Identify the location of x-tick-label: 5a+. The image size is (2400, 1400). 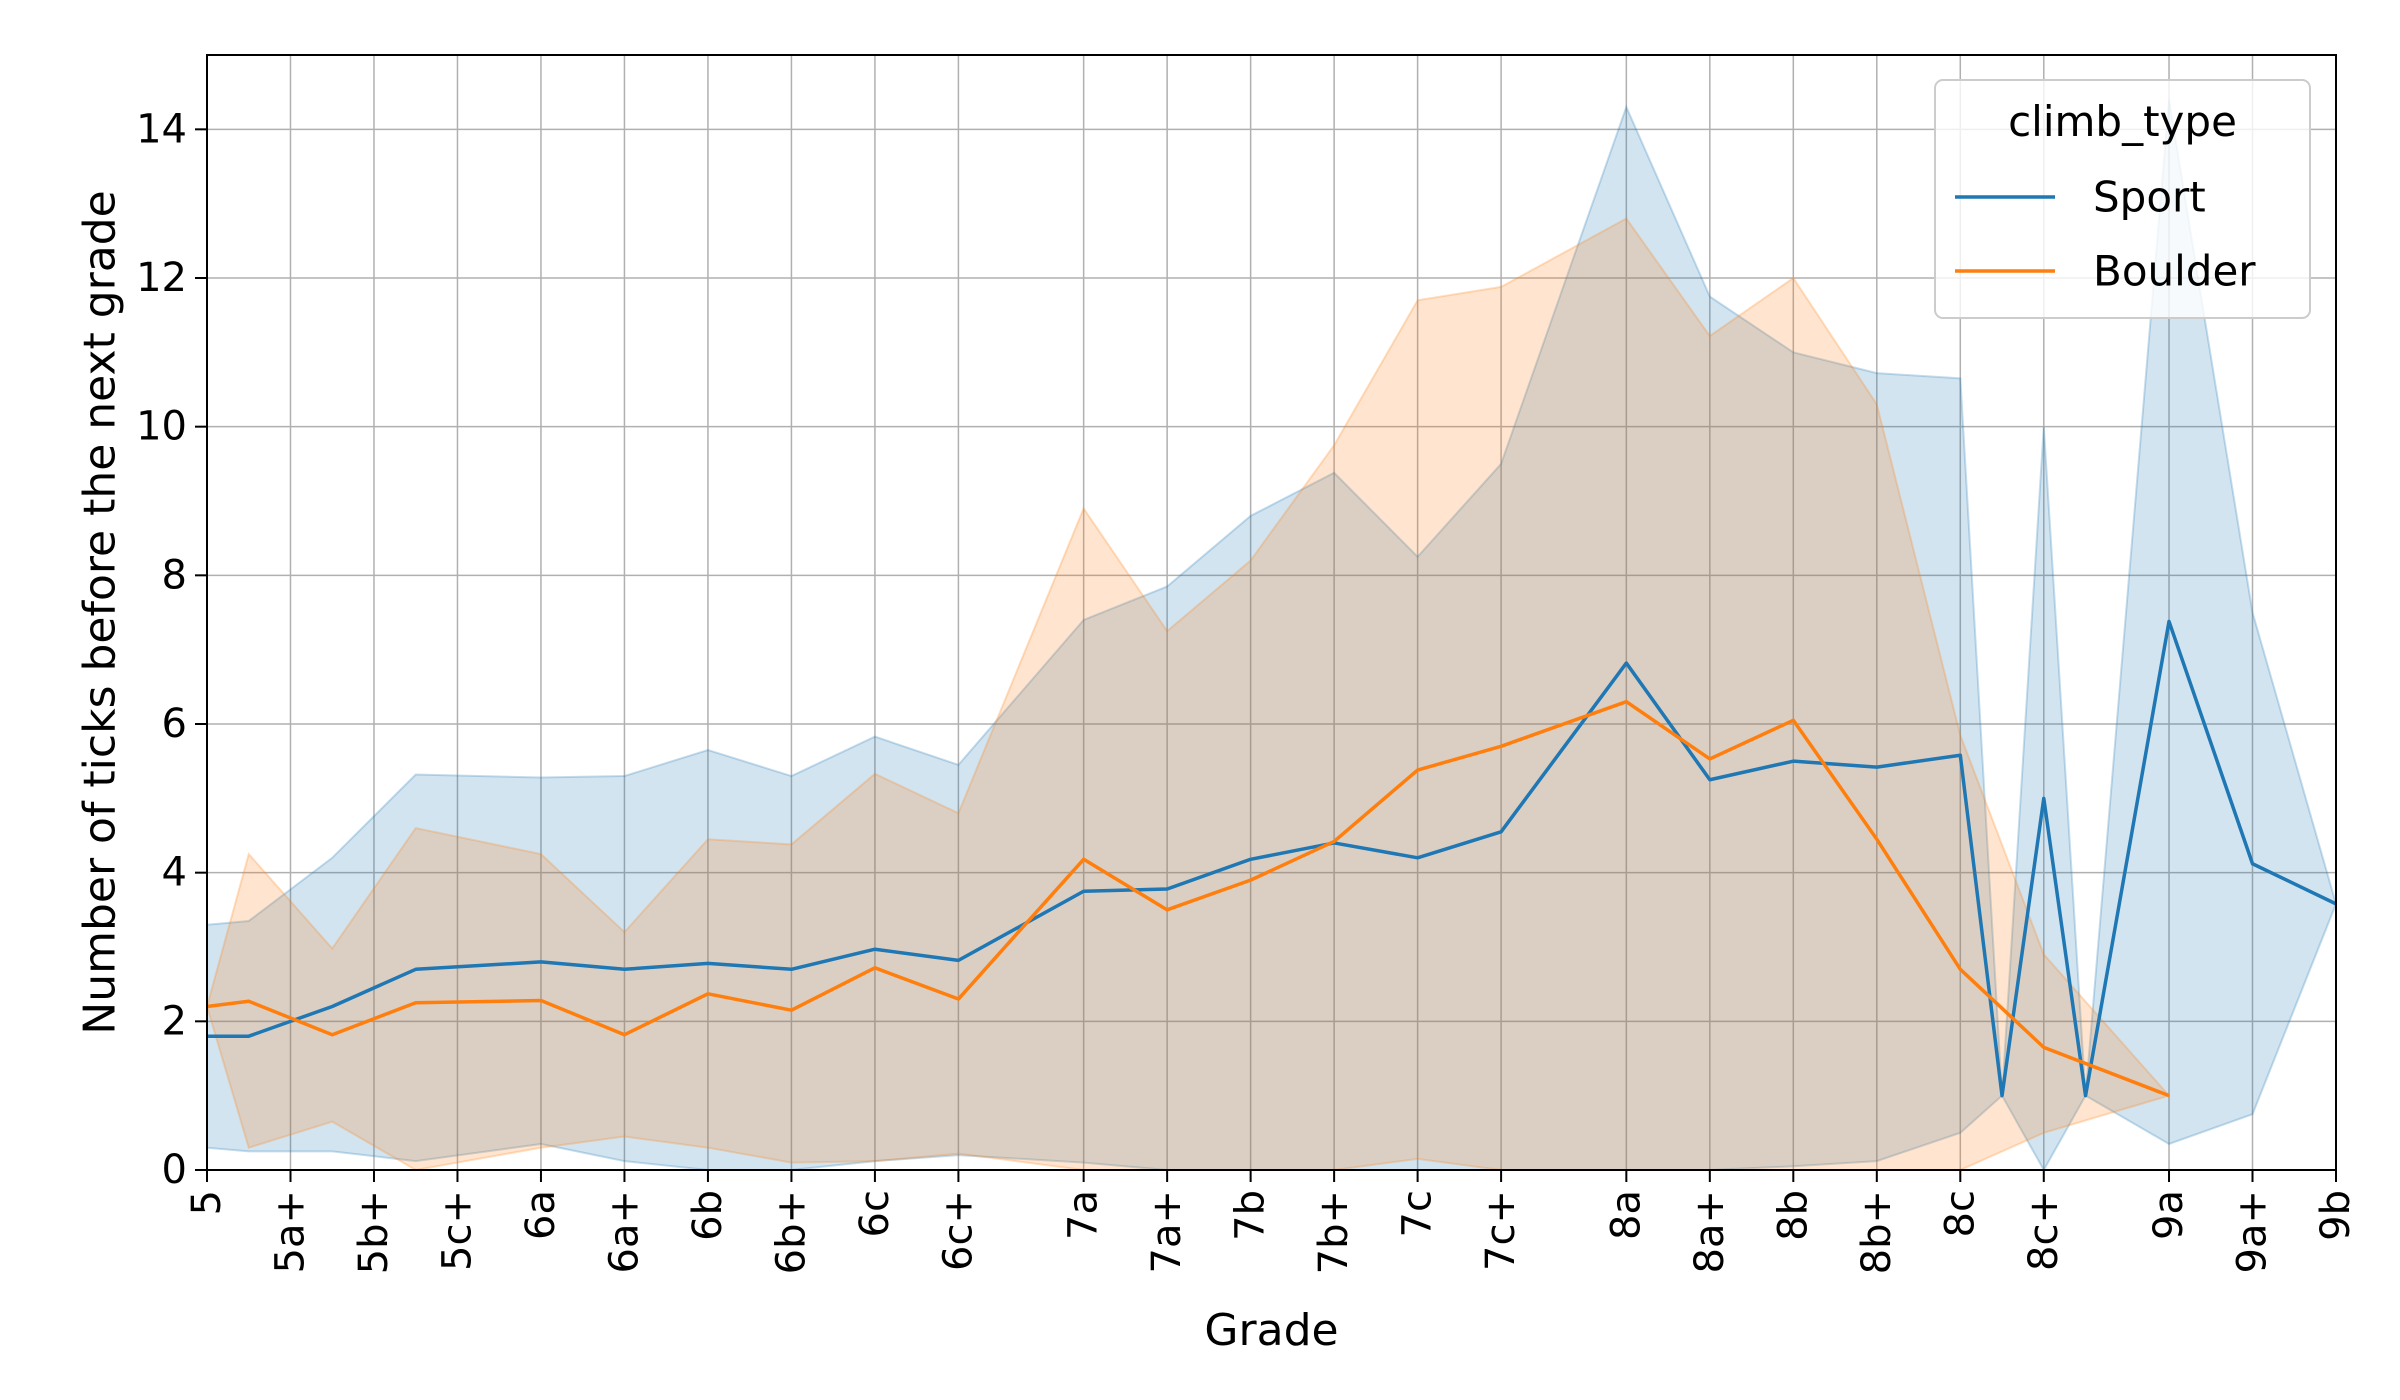
(290, 1231).